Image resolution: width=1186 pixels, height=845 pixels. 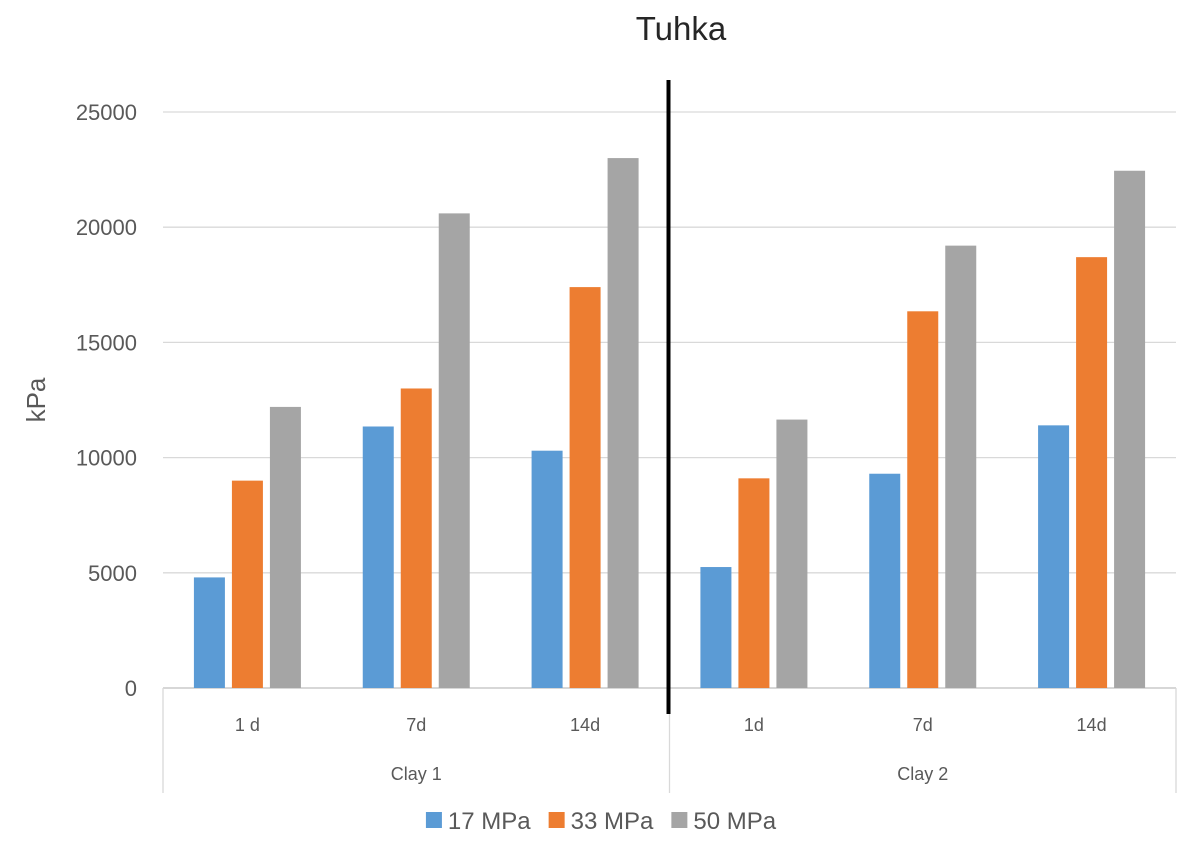 What do you see at coordinates (106, 227) in the screenshot?
I see `y-tick-label: 20000` at bounding box center [106, 227].